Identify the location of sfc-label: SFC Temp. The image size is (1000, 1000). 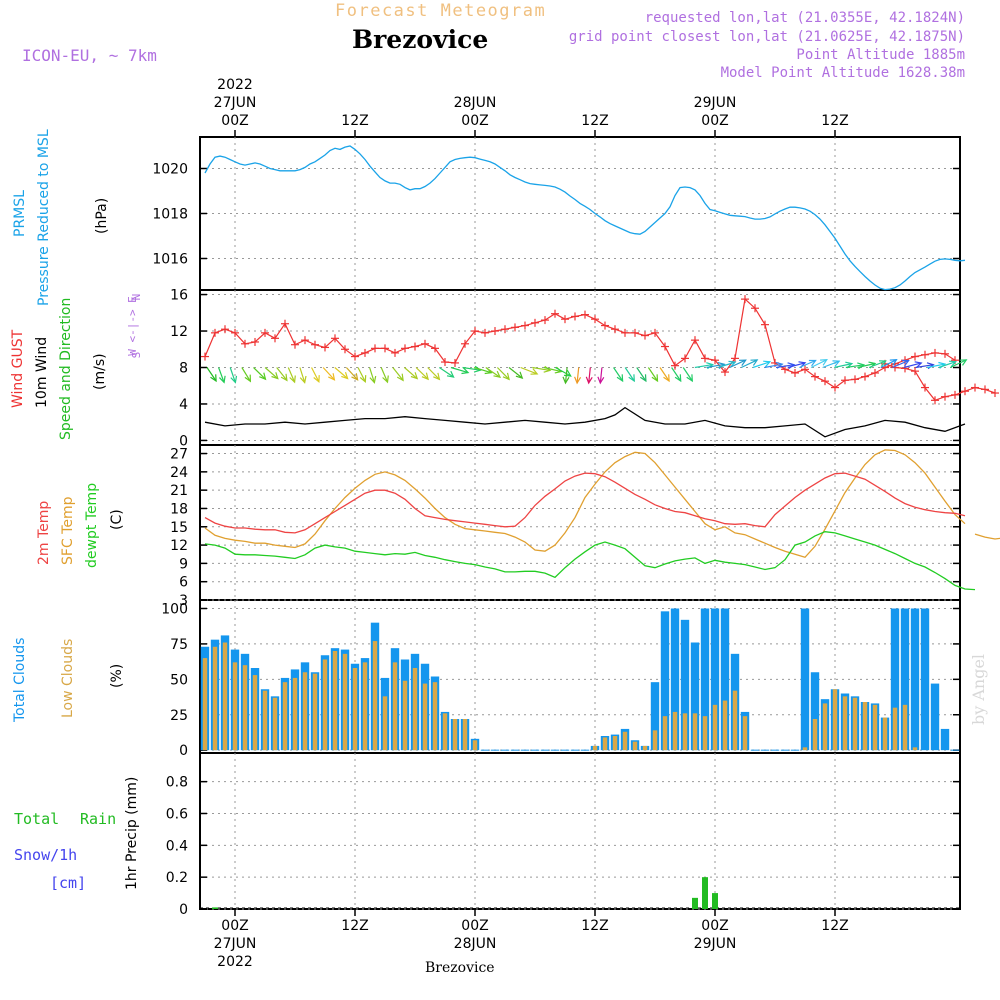
(68, 530).